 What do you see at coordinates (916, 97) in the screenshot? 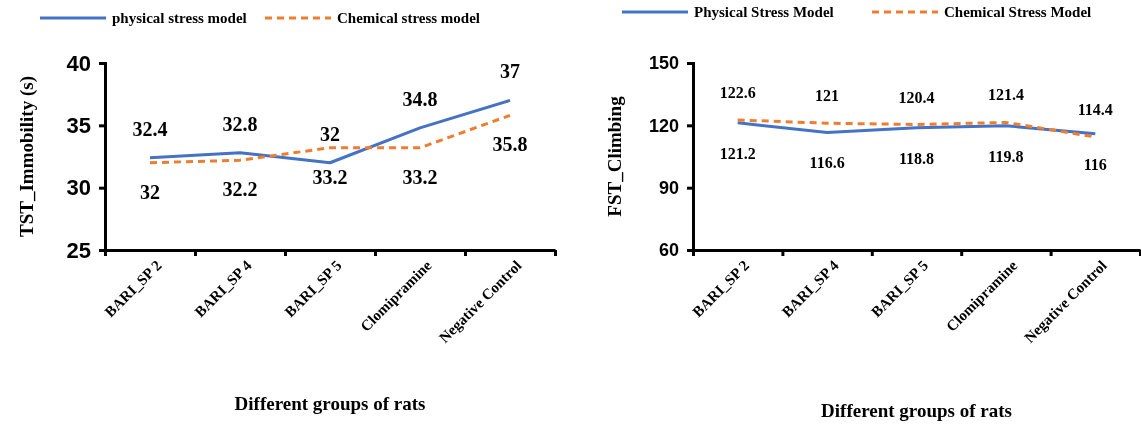
I see `data-label: 120.4` at bounding box center [916, 97].